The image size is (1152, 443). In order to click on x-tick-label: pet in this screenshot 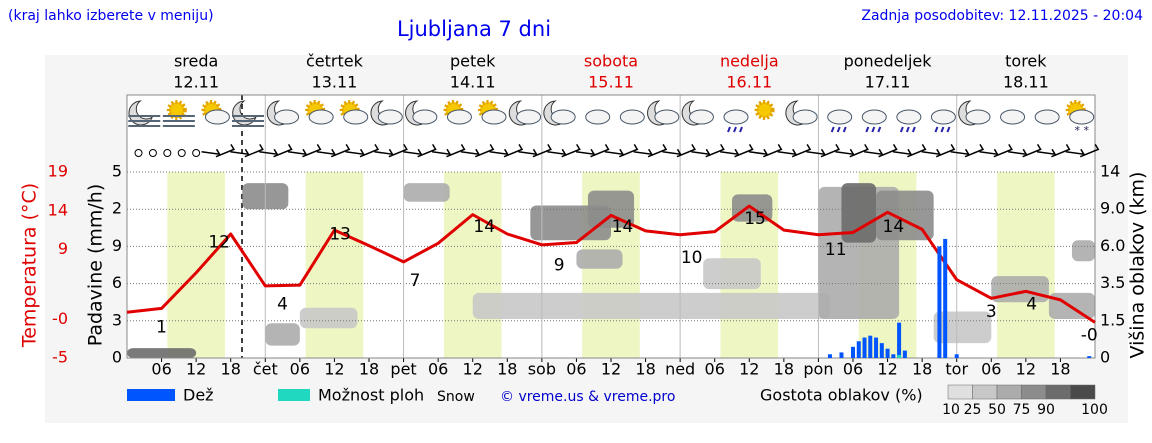, I will do `click(403, 369)`.